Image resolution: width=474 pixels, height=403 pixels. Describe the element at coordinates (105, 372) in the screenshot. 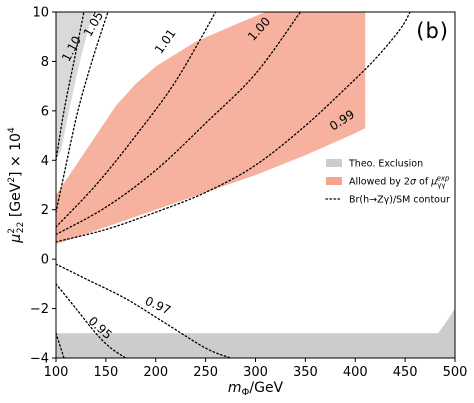

I see `x-tick-label: 150` at that location.